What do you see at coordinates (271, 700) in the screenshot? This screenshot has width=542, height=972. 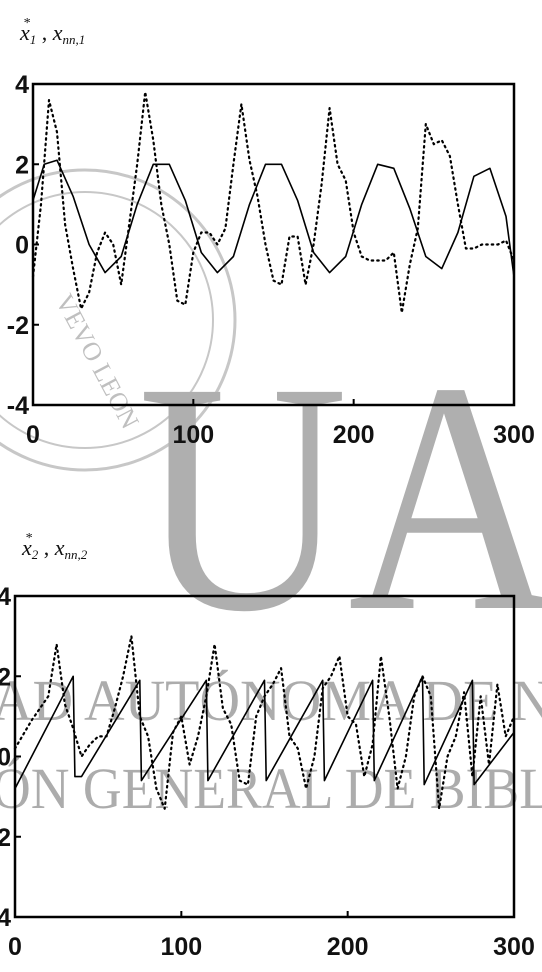 I see `watermark-arc-line-1: AD AUTÓNOMA DE N` at bounding box center [271, 700].